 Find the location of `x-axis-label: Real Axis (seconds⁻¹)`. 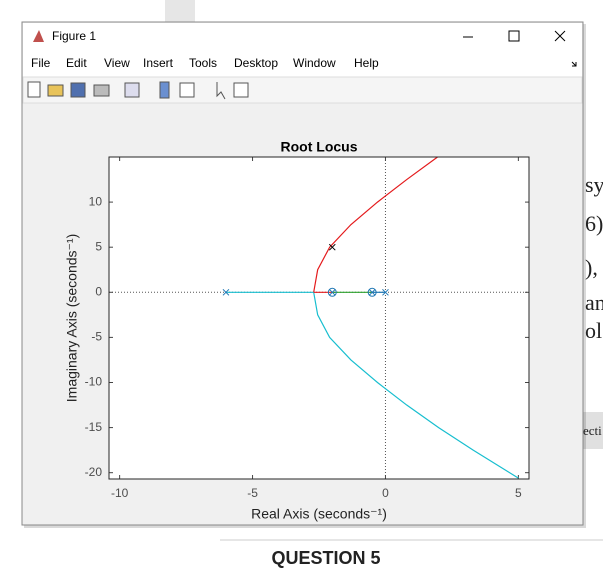

x-axis-label: Real Axis (seconds⁻¹) is located at coordinates (319, 514).